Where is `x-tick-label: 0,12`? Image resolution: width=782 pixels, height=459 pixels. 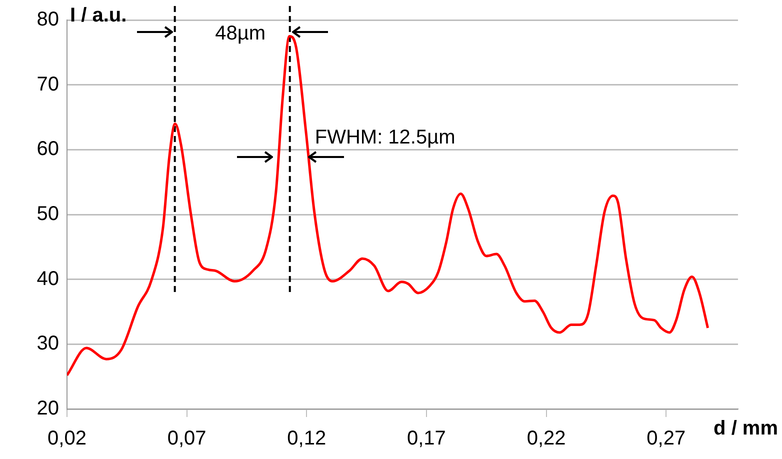 x-tick-label: 0,12 is located at coordinates (306, 439).